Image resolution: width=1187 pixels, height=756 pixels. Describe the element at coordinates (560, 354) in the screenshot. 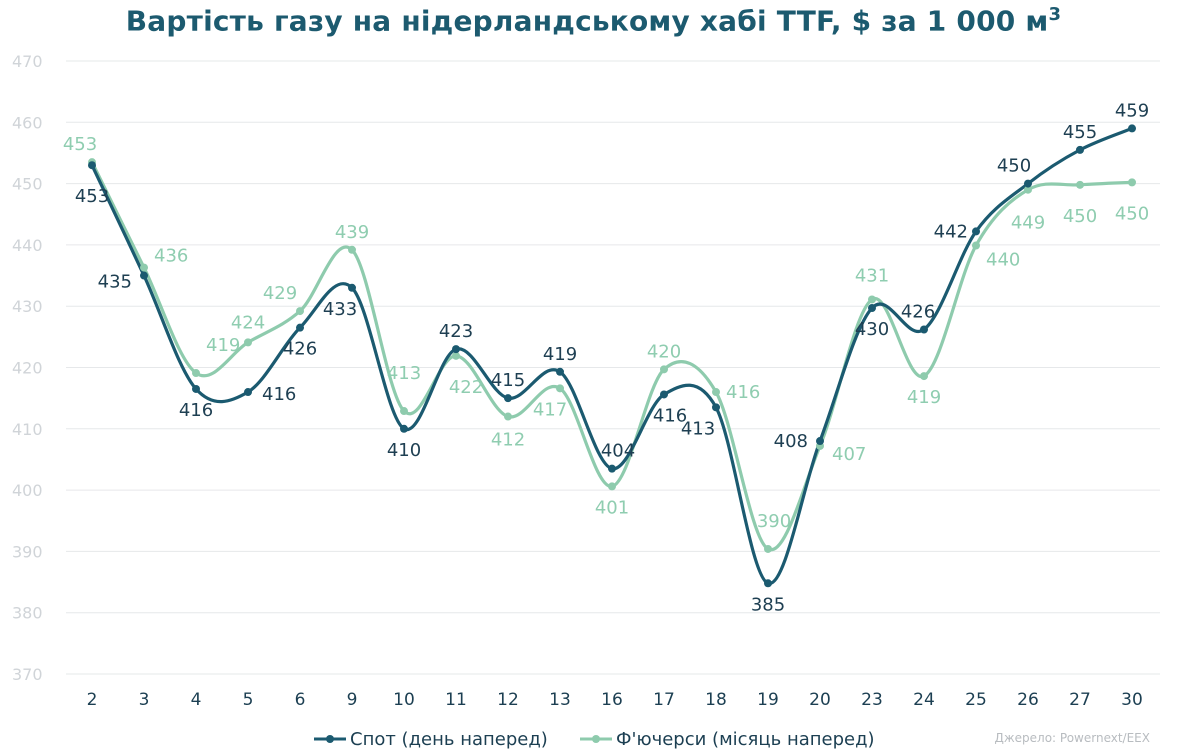

I see `data-label-spot: 419` at that location.